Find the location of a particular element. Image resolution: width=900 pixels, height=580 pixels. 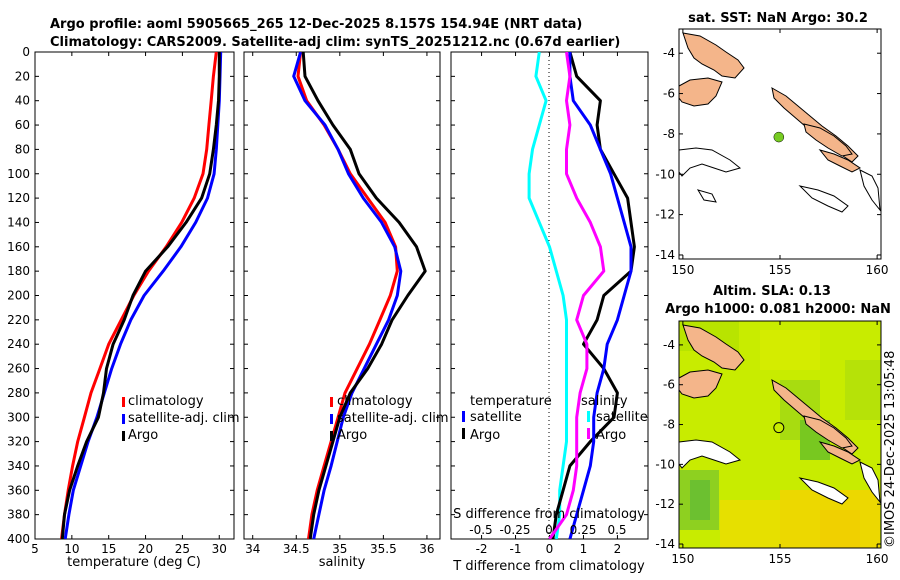

map-y-tick-label: -4 is located at coordinates (669, 53).